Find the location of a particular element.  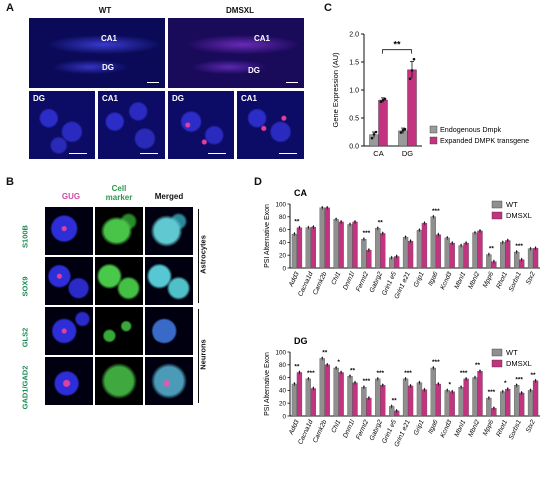

dmsxl-ca1-zoom-image: CA1 is located at coordinates (270, 125).